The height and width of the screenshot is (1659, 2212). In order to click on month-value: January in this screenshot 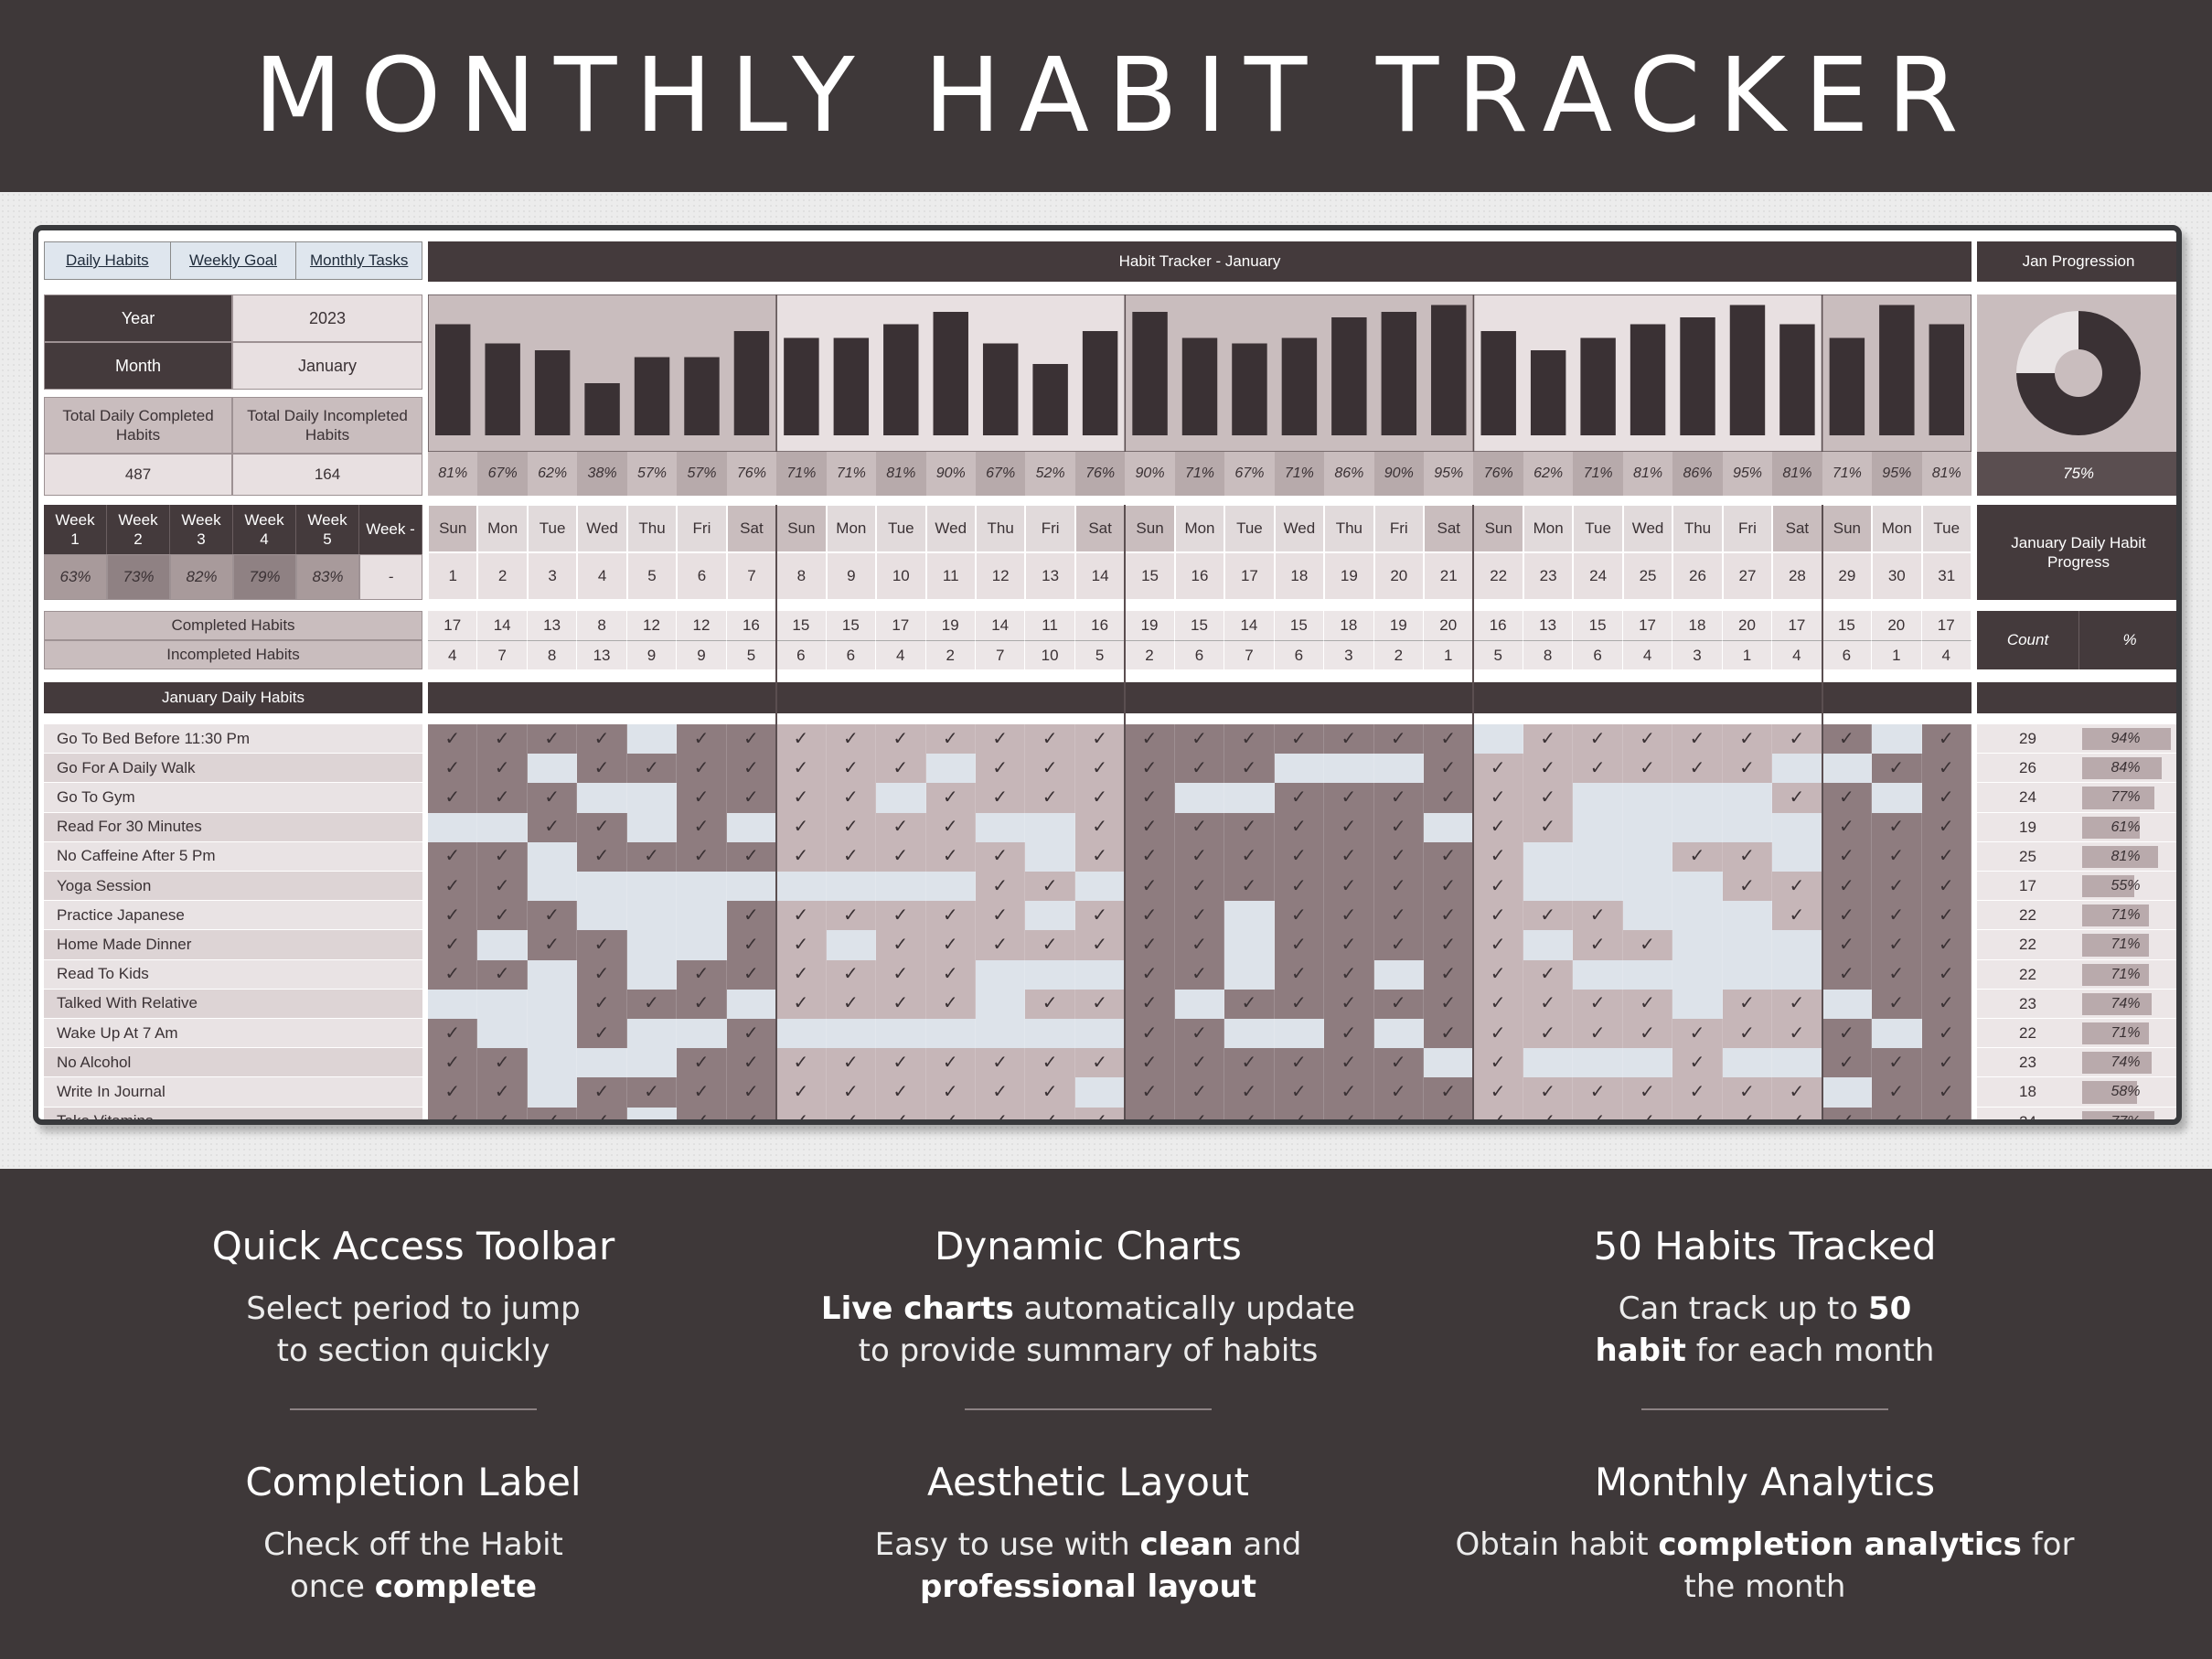, I will do `click(327, 366)`.